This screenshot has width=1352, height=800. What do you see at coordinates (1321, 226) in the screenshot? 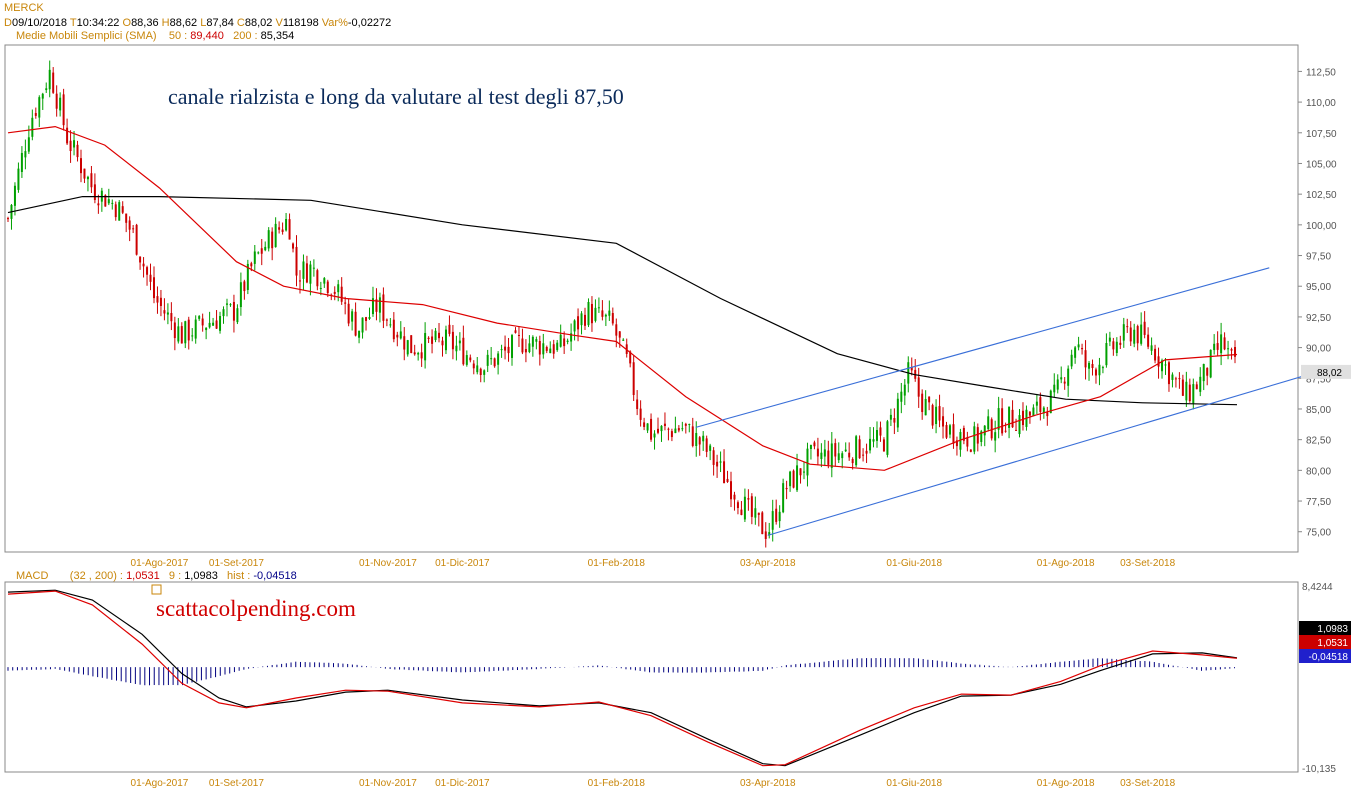
I see `price-tick-label: 100,00` at bounding box center [1321, 226].